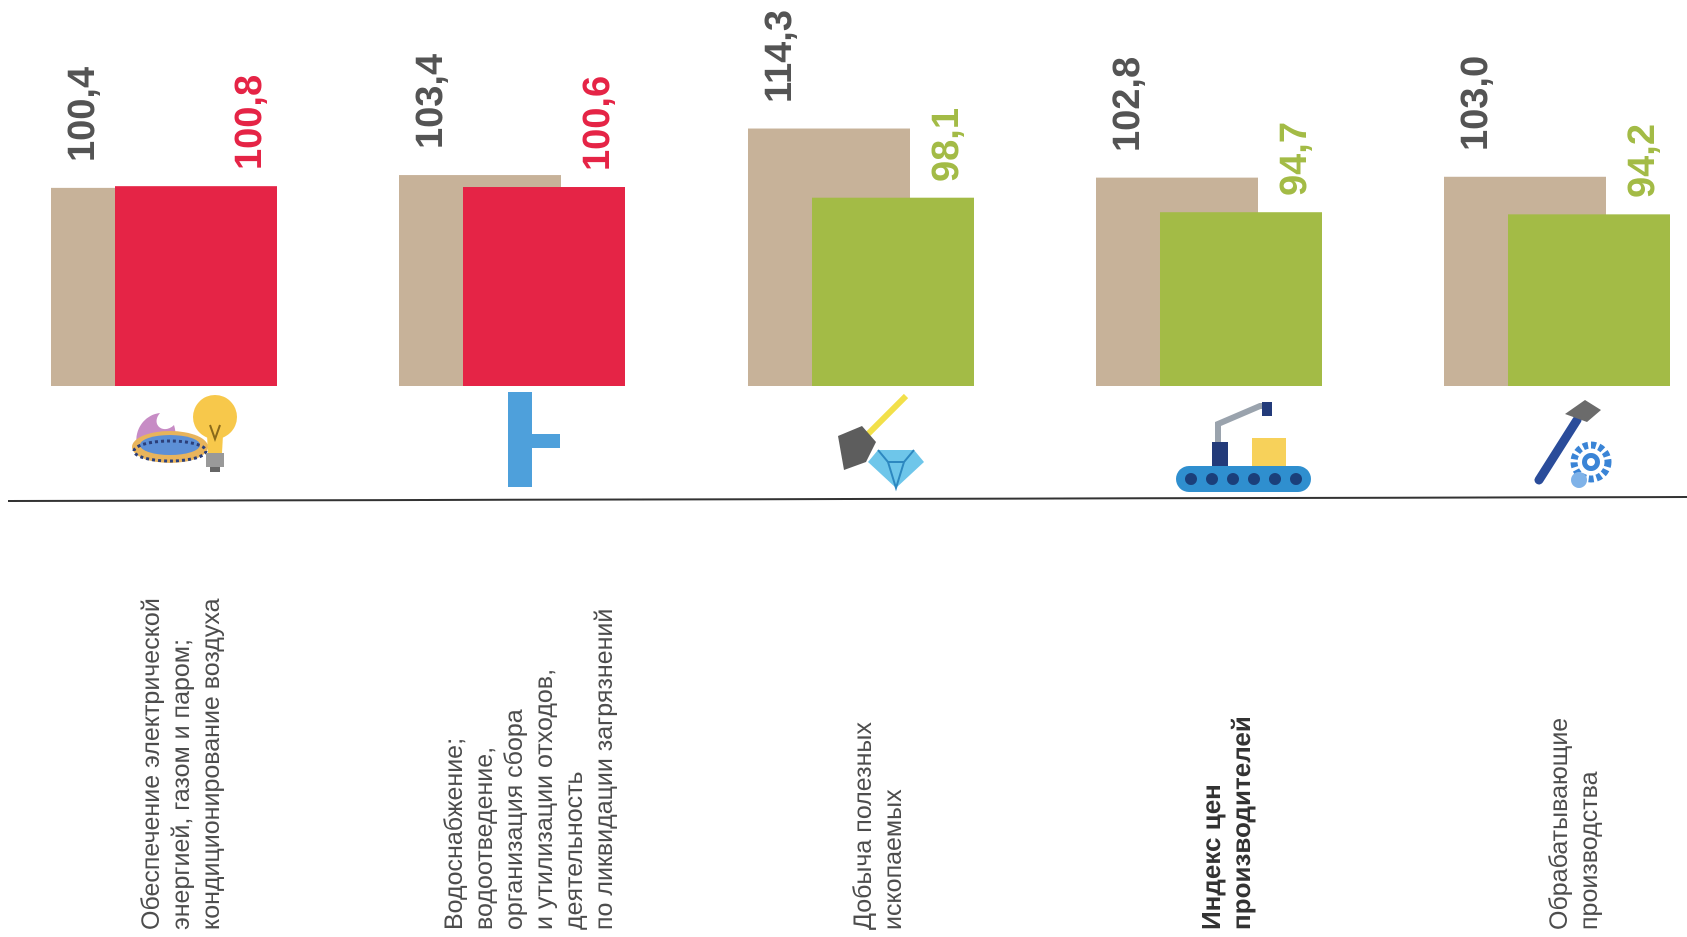 The height and width of the screenshot is (937, 1687). I want to click on water-pipe-icon, so click(534, 439).